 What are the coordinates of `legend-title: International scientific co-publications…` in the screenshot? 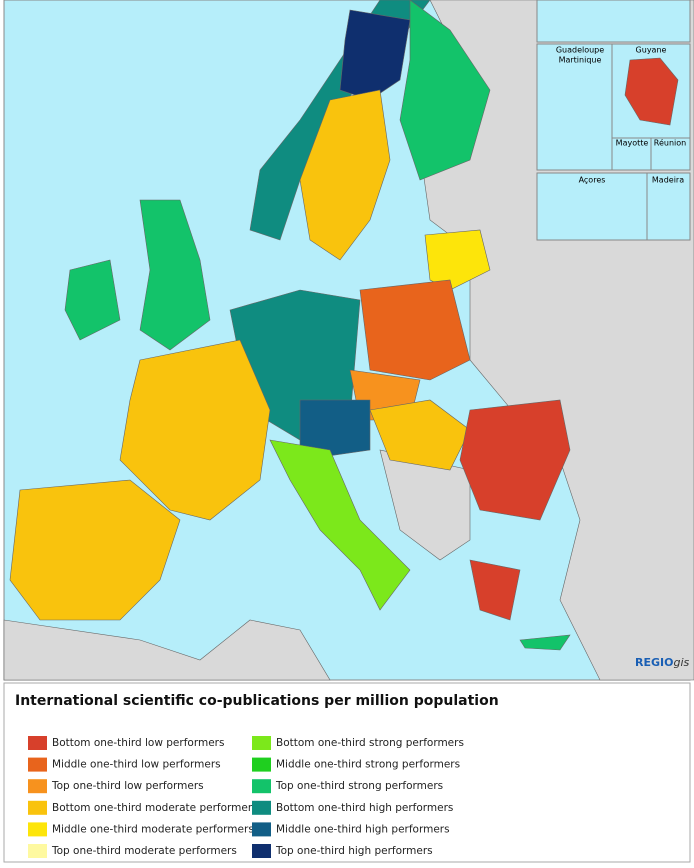 It's located at (257, 701).